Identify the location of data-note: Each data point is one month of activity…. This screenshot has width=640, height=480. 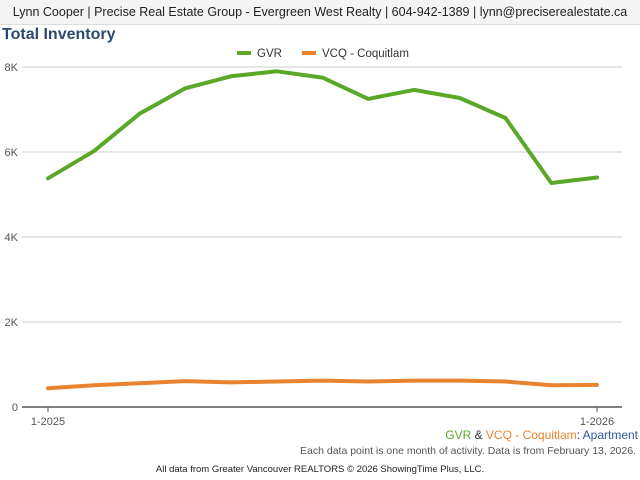
(468, 451).